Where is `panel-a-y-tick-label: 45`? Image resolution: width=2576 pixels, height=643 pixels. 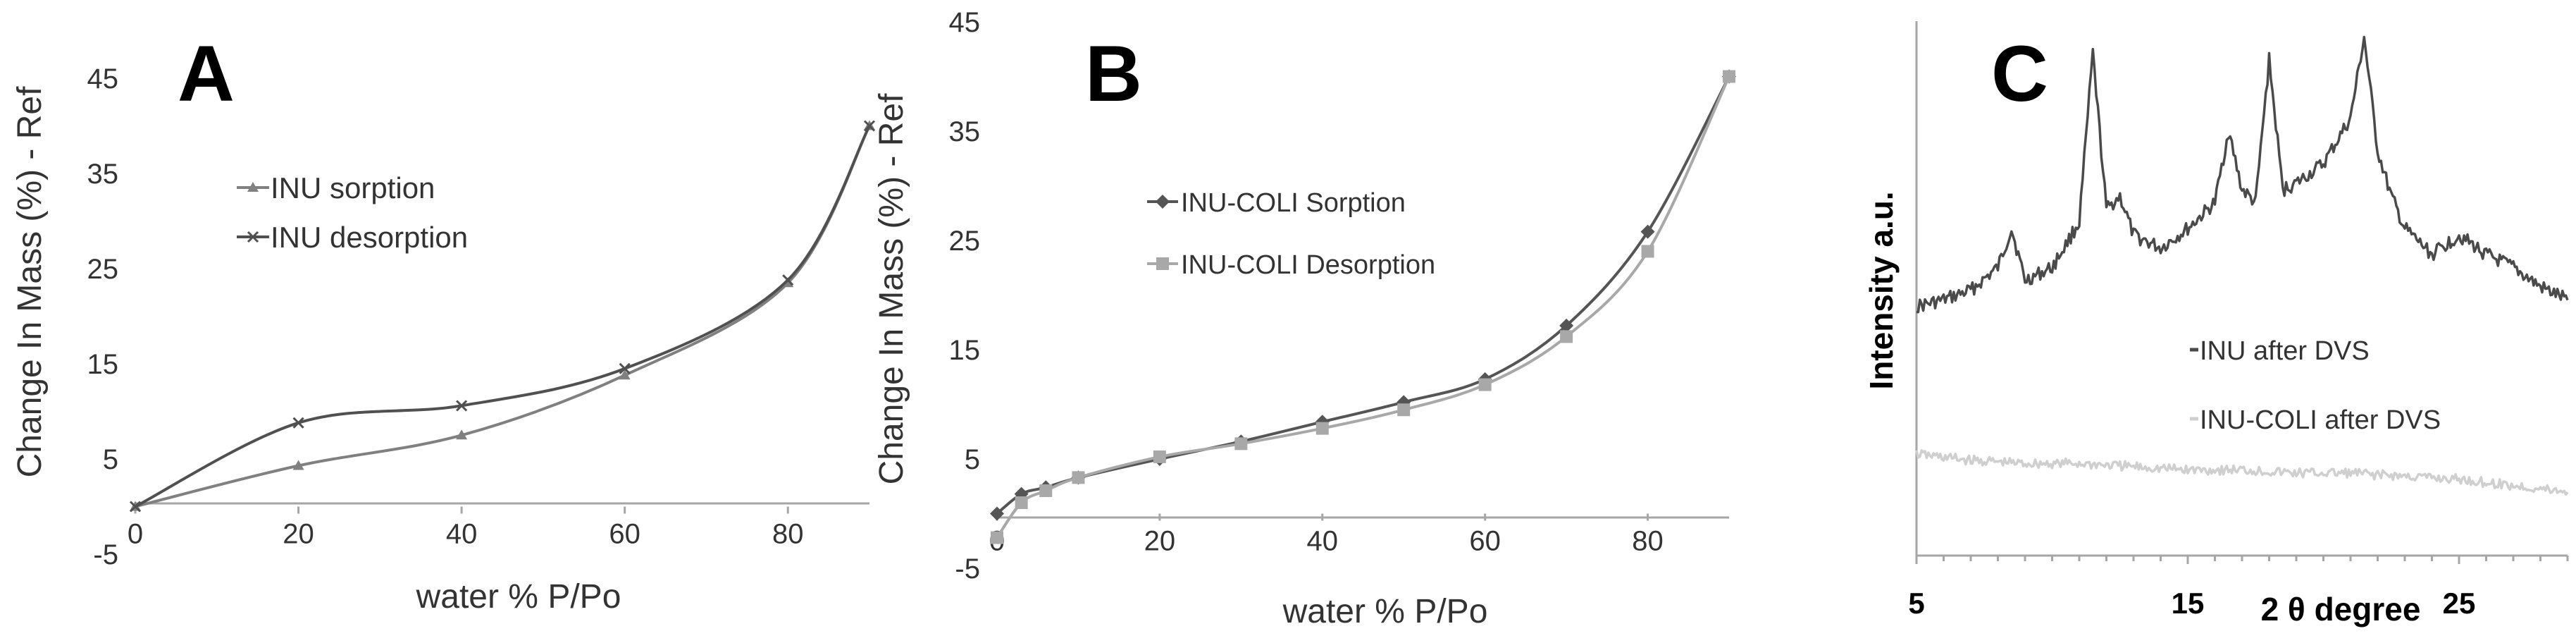 panel-a-y-tick-label: 45 is located at coordinates (103, 78).